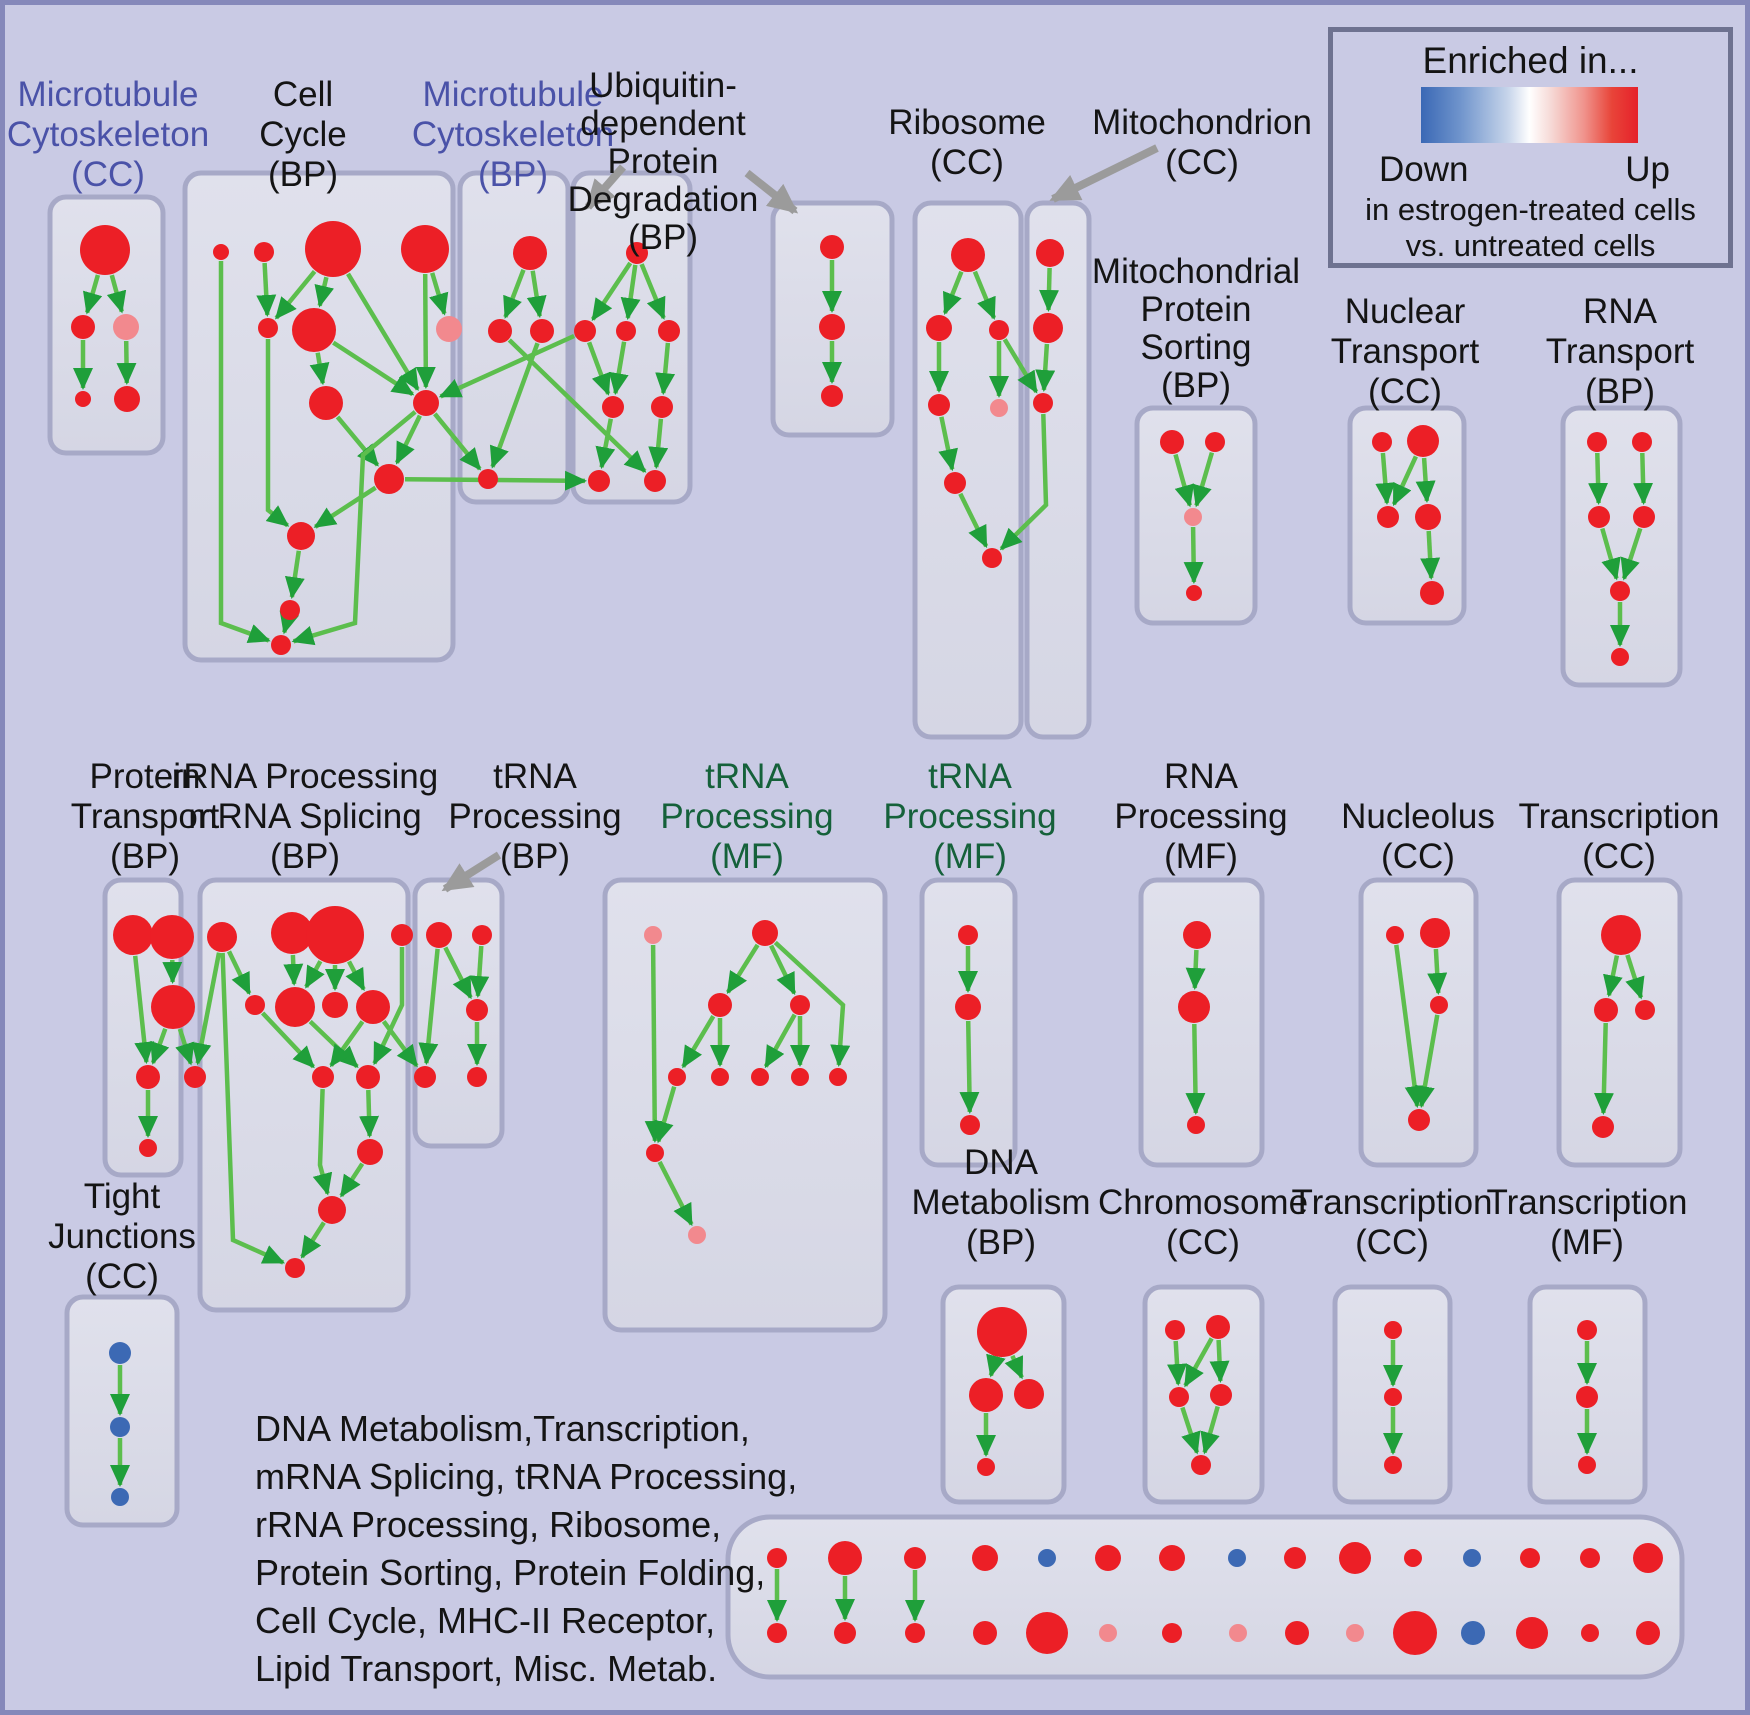 The image size is (1750, 1715). What do you see at coordinates (292, 933) in the screenshot?
I see `rrna-processing-mrna-splicing-bp-node-red` at bounding box center [292, 933].